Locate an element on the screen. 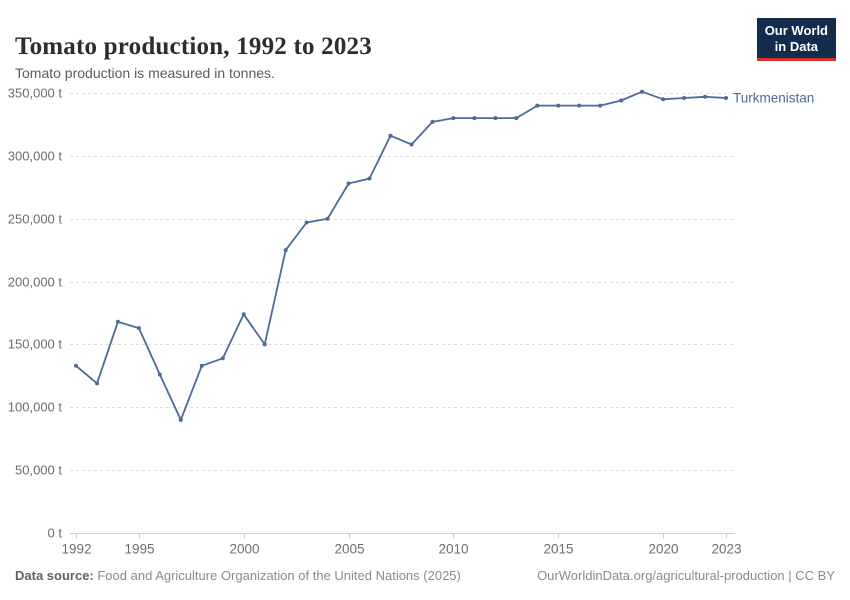  y-axis-tick-label: 150,000 t is located at coordinates (35, 344).